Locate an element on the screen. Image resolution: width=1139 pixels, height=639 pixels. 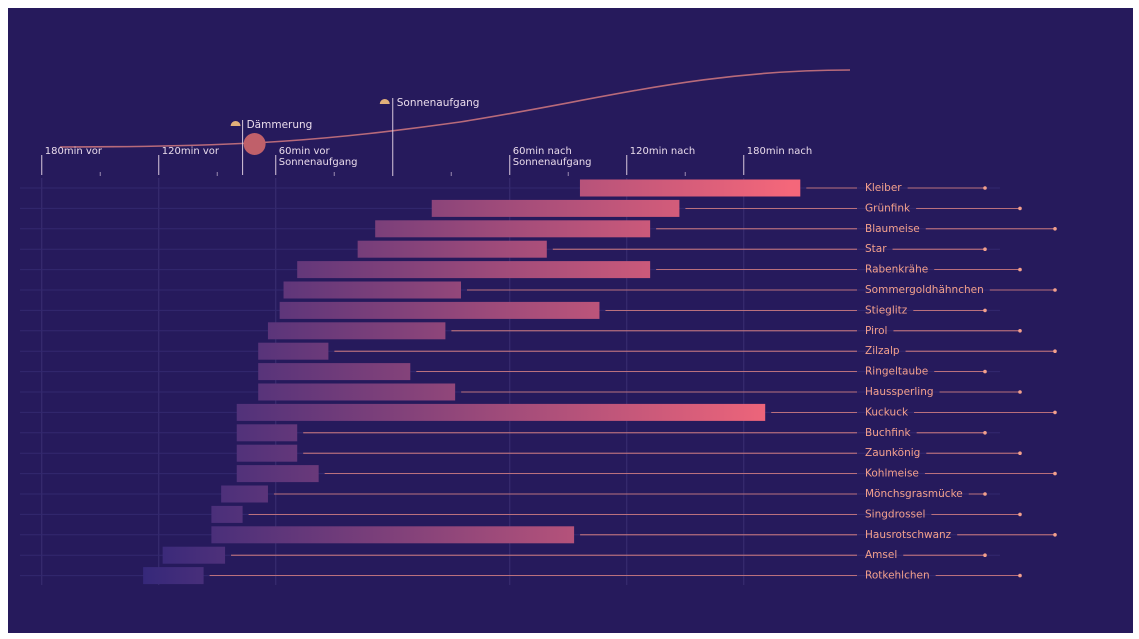
x-tick-label: 120min vor is located at coordinates (190, 151).